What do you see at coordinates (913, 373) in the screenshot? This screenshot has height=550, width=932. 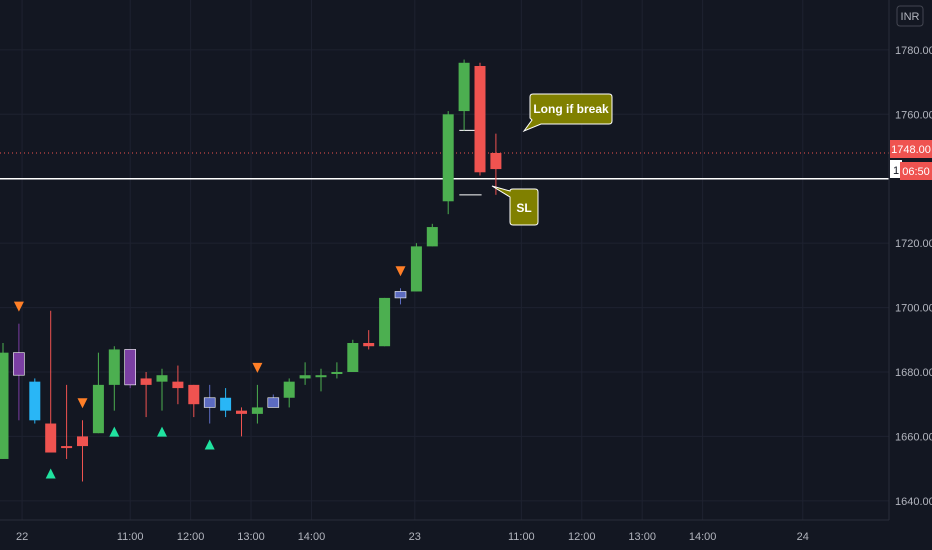 I see `y-tick-label: 1680.00` at bounding box center [913, 373].